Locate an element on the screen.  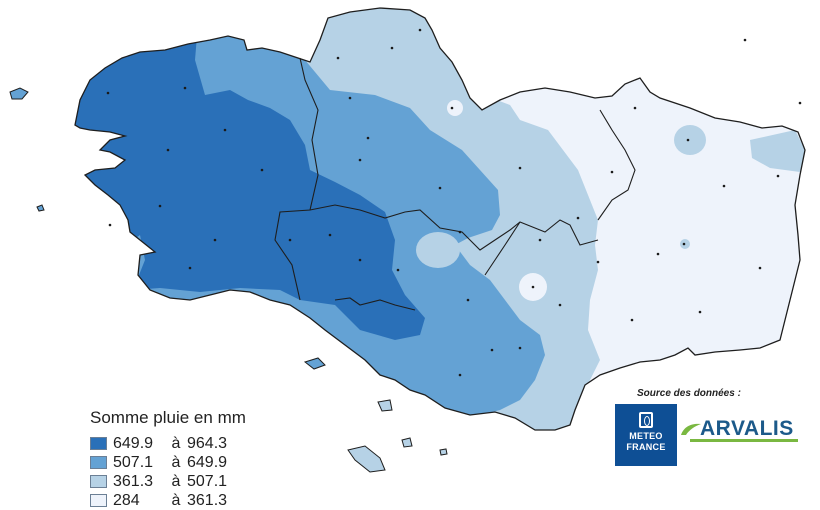
legend-row: 284 à 361.3 is located at coordinates (200, 500).